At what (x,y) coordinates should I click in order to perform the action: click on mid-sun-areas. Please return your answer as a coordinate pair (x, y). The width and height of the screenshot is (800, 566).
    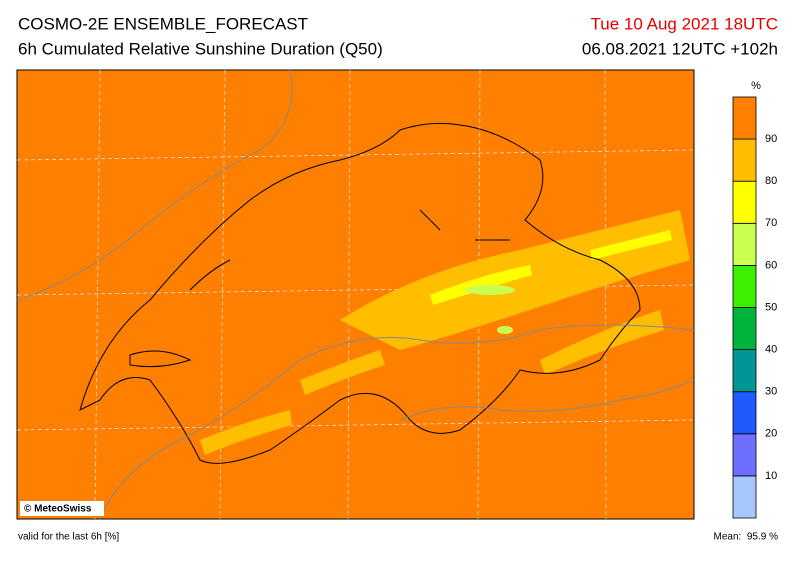
    Looking at the image, I should click on (551, 267).